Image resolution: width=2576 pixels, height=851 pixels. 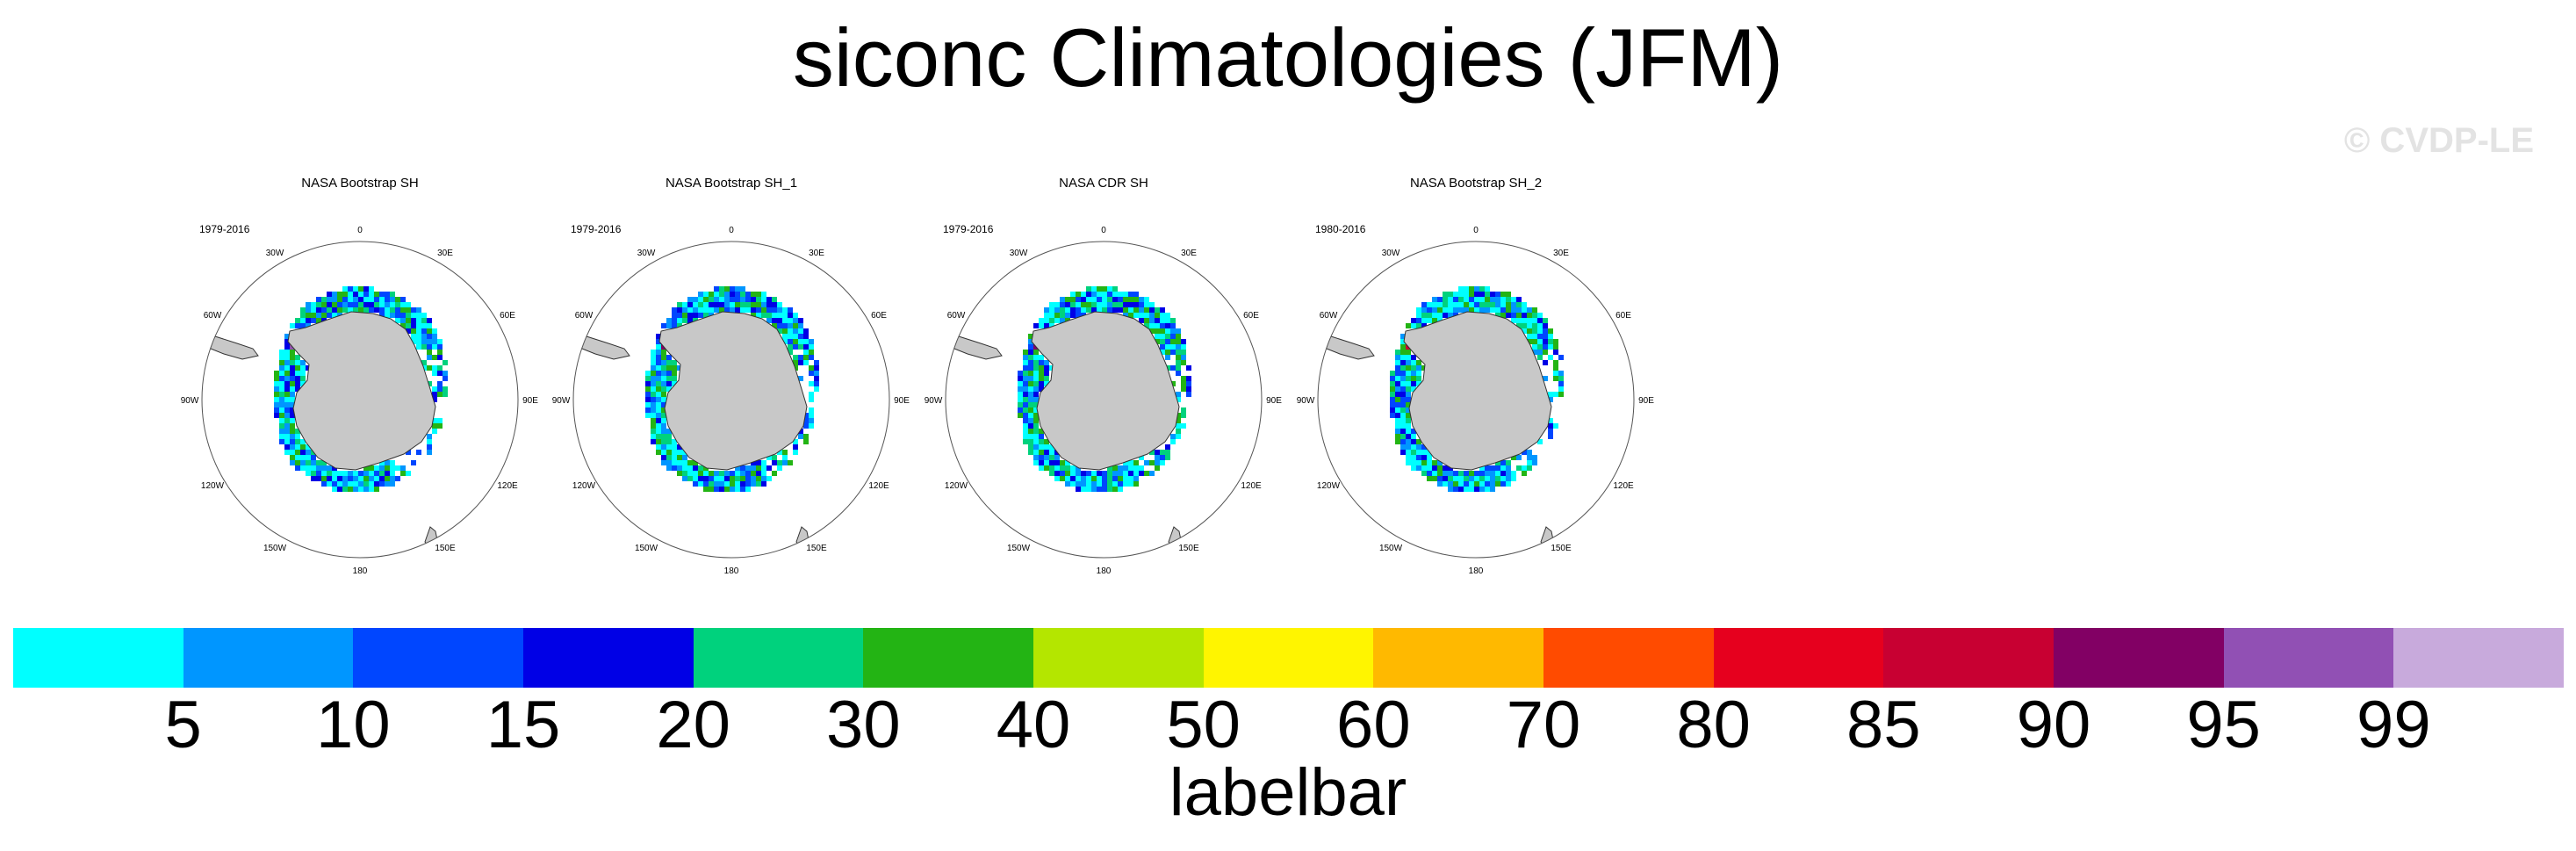 I want to click on map-boundary, so click(x=1476, y=400).